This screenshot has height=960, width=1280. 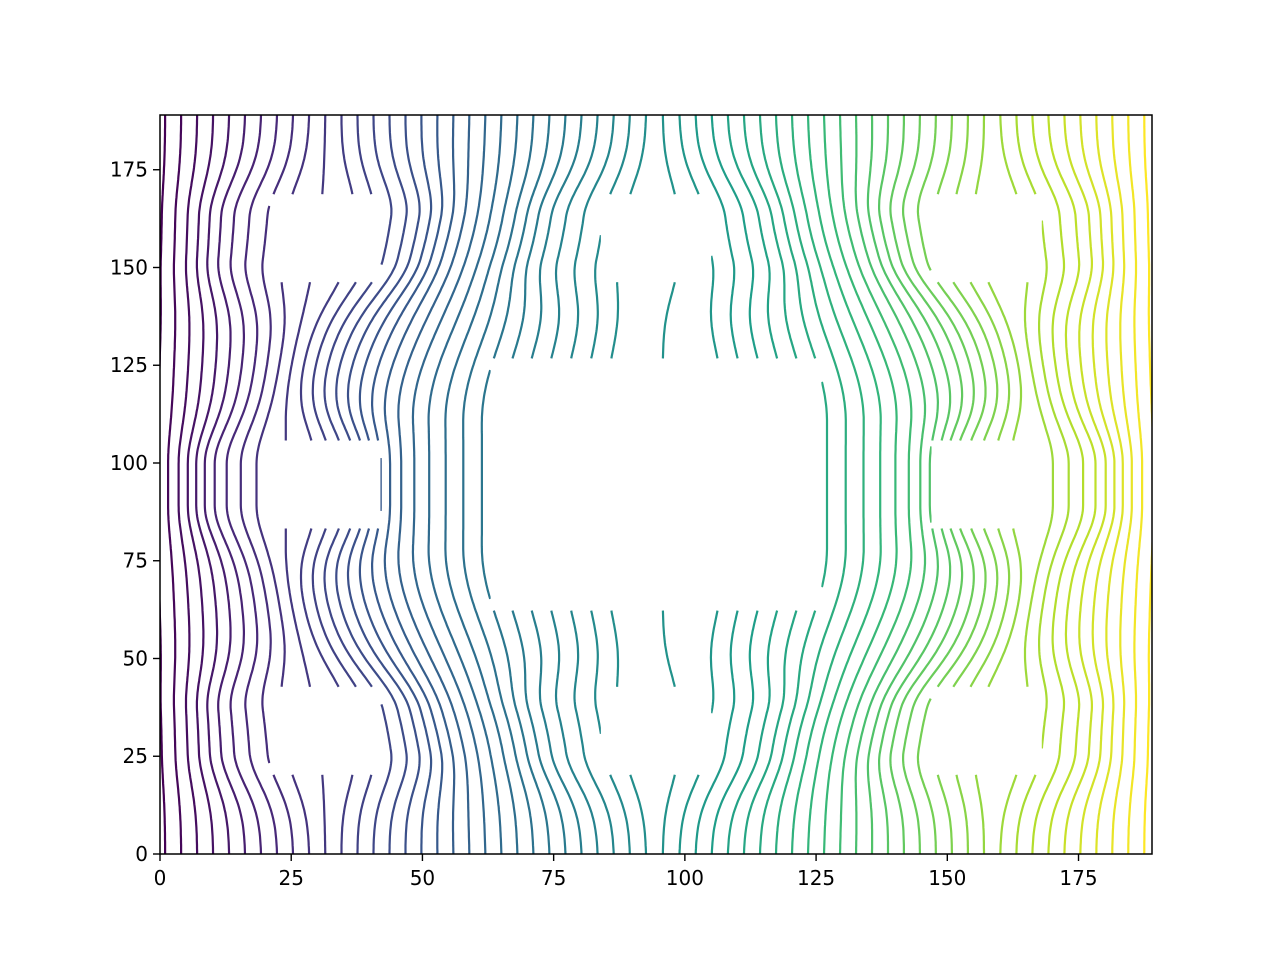 What do you see at coordinates (135, 658) in the screenshot?
I see `y-tick-label: 50` at bounding box center [135, 658].